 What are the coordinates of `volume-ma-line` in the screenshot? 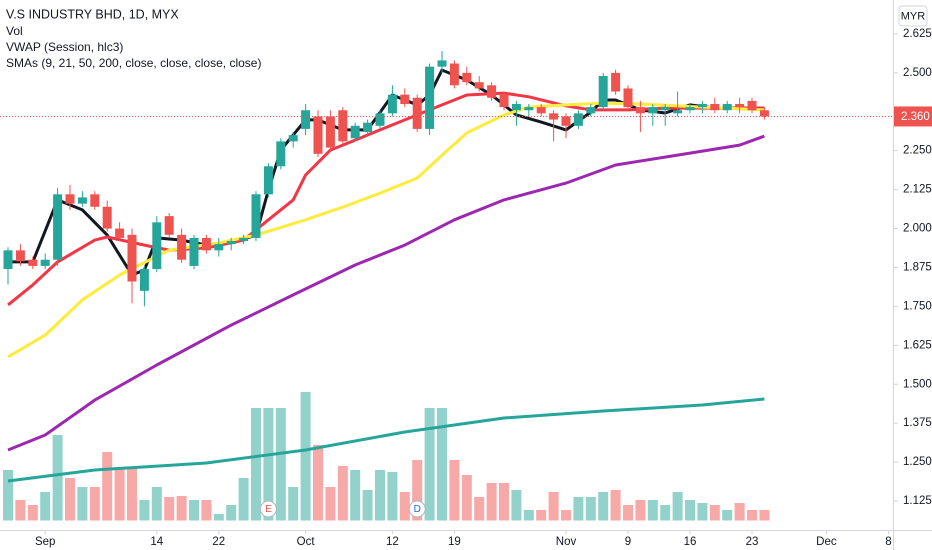 It's located at (386, 440).